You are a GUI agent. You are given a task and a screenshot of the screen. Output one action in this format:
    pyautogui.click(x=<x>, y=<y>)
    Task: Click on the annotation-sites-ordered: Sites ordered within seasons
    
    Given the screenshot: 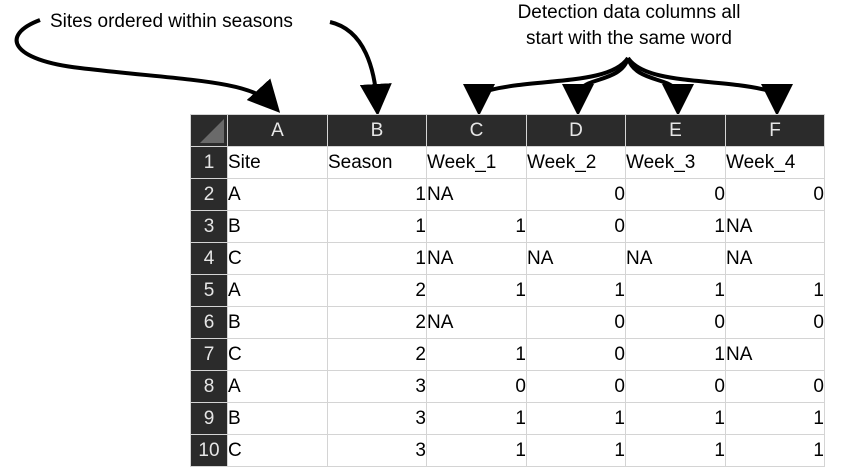 What is the action you would take?
    pyautogui.click(x=171, y=21)
    